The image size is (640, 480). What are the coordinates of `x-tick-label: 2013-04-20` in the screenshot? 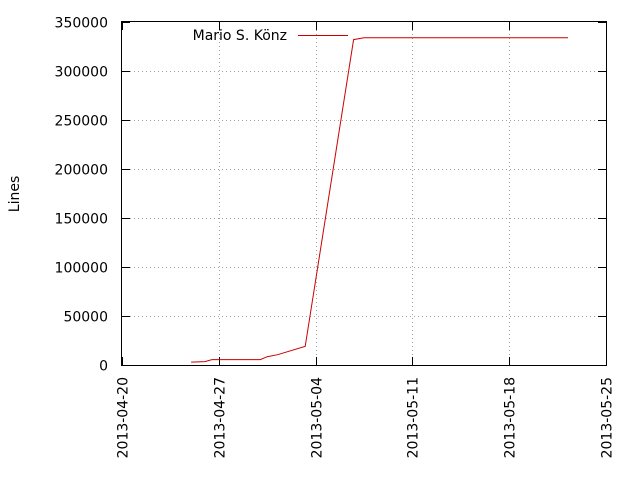 It's located at (124, 417).